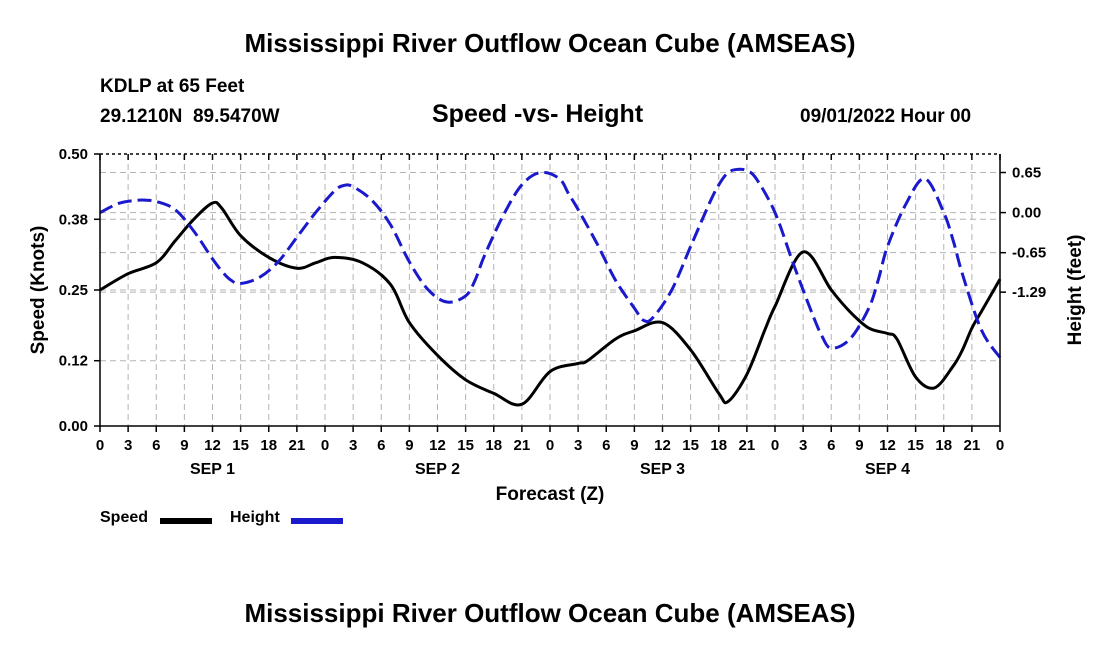 The width and height of the screenshot is (1100, 650). What do you see at coordinates (73, 290) in the screenshot?
I see `y-tick-label: 0.25` at bounding box center [73, 290].